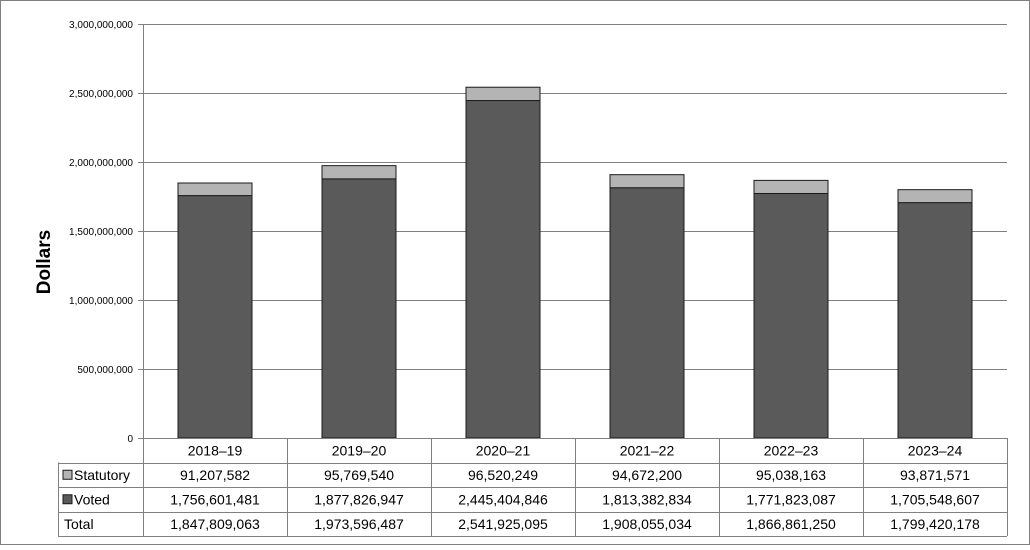 The height and width of the screenshot is (550, 1030). I want to click on data-label-total: 1,799,420,178, so click(935, 524).